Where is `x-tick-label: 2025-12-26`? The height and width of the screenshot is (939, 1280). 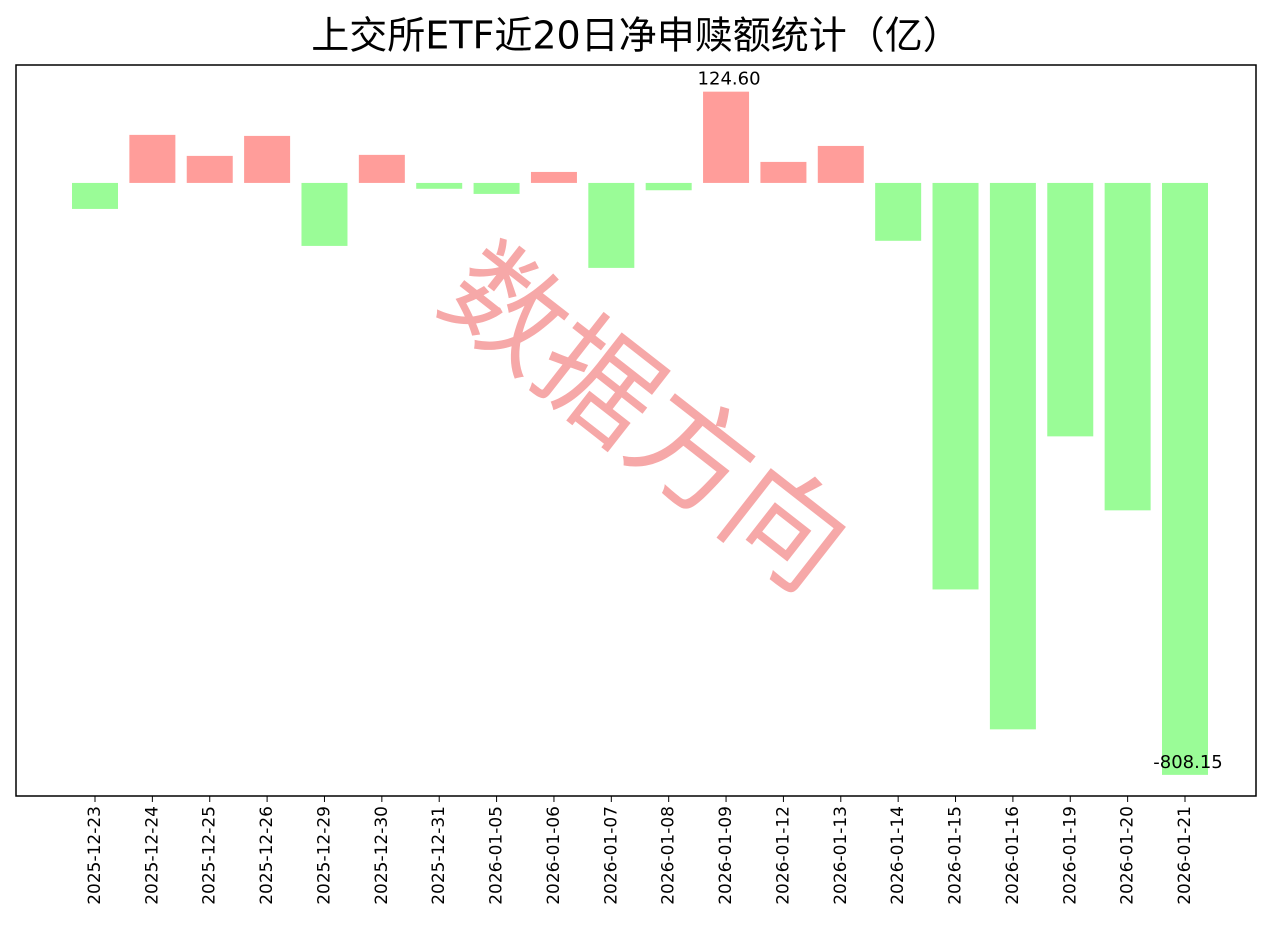
x-tick-label: 2025-12-26 is located at coordinates (267, 855).